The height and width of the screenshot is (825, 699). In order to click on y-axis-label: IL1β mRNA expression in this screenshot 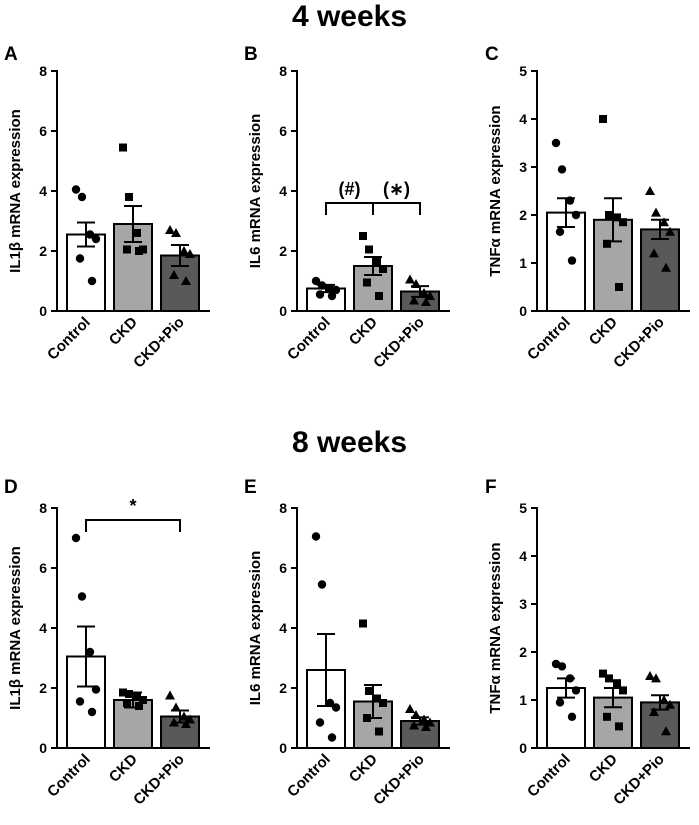, I will do `click(15, 628)`.